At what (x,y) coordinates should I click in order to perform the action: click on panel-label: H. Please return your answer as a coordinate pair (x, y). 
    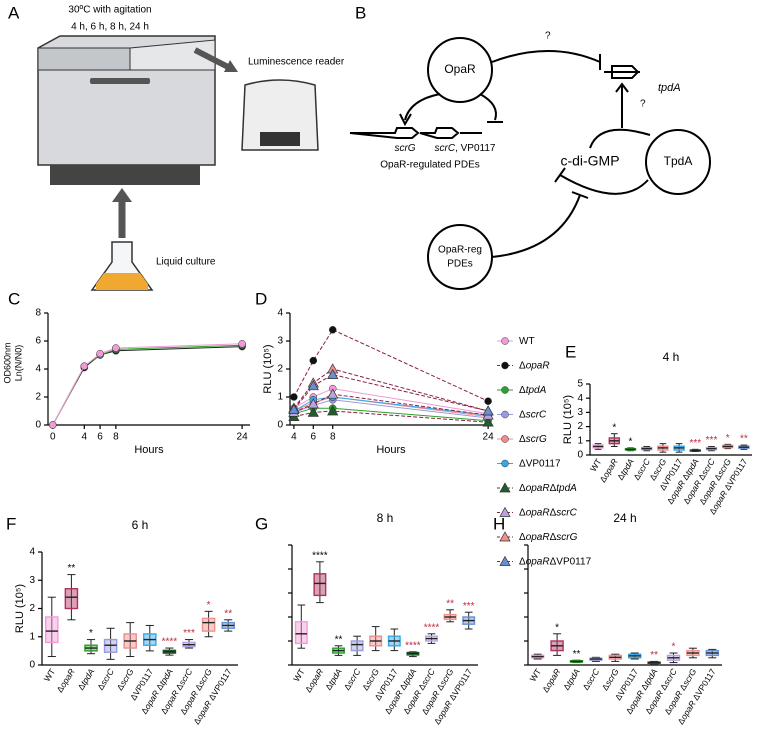
    Looking at the image, I should click on (499, 523).